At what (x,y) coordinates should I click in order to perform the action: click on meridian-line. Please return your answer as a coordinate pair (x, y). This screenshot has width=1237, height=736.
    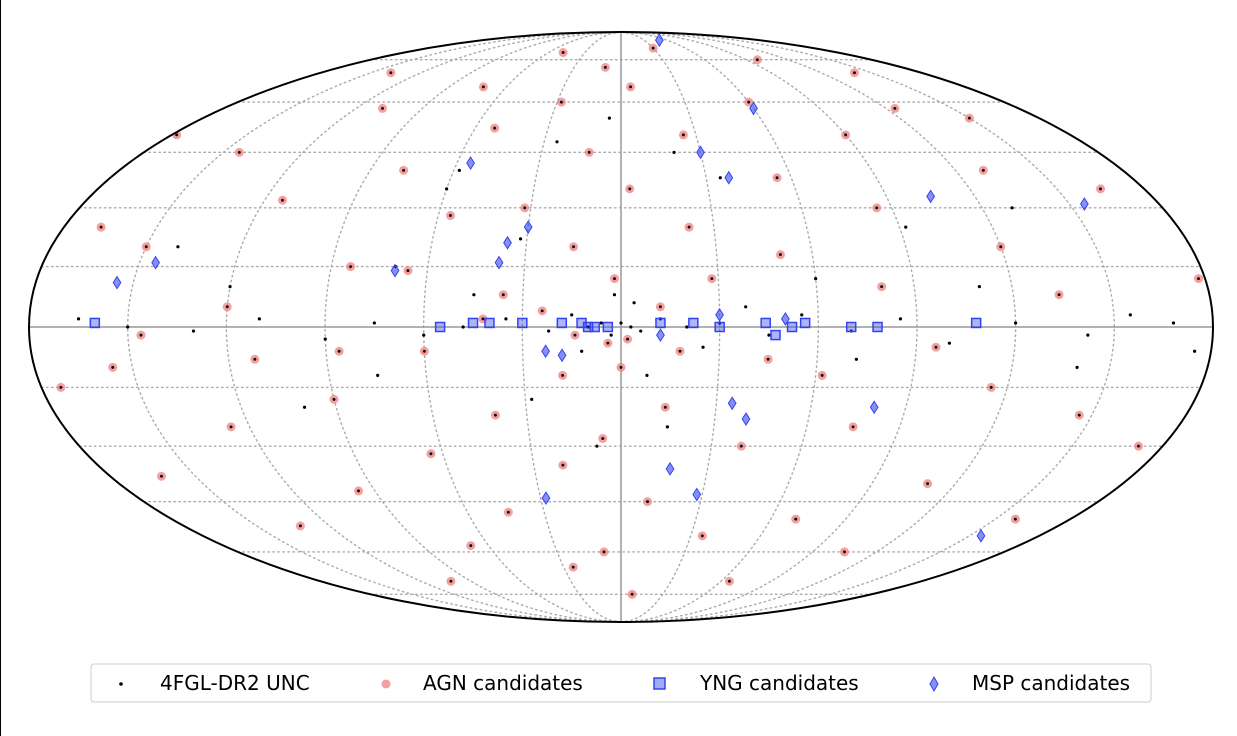
    Looking at the image, I should click on (571, 327).